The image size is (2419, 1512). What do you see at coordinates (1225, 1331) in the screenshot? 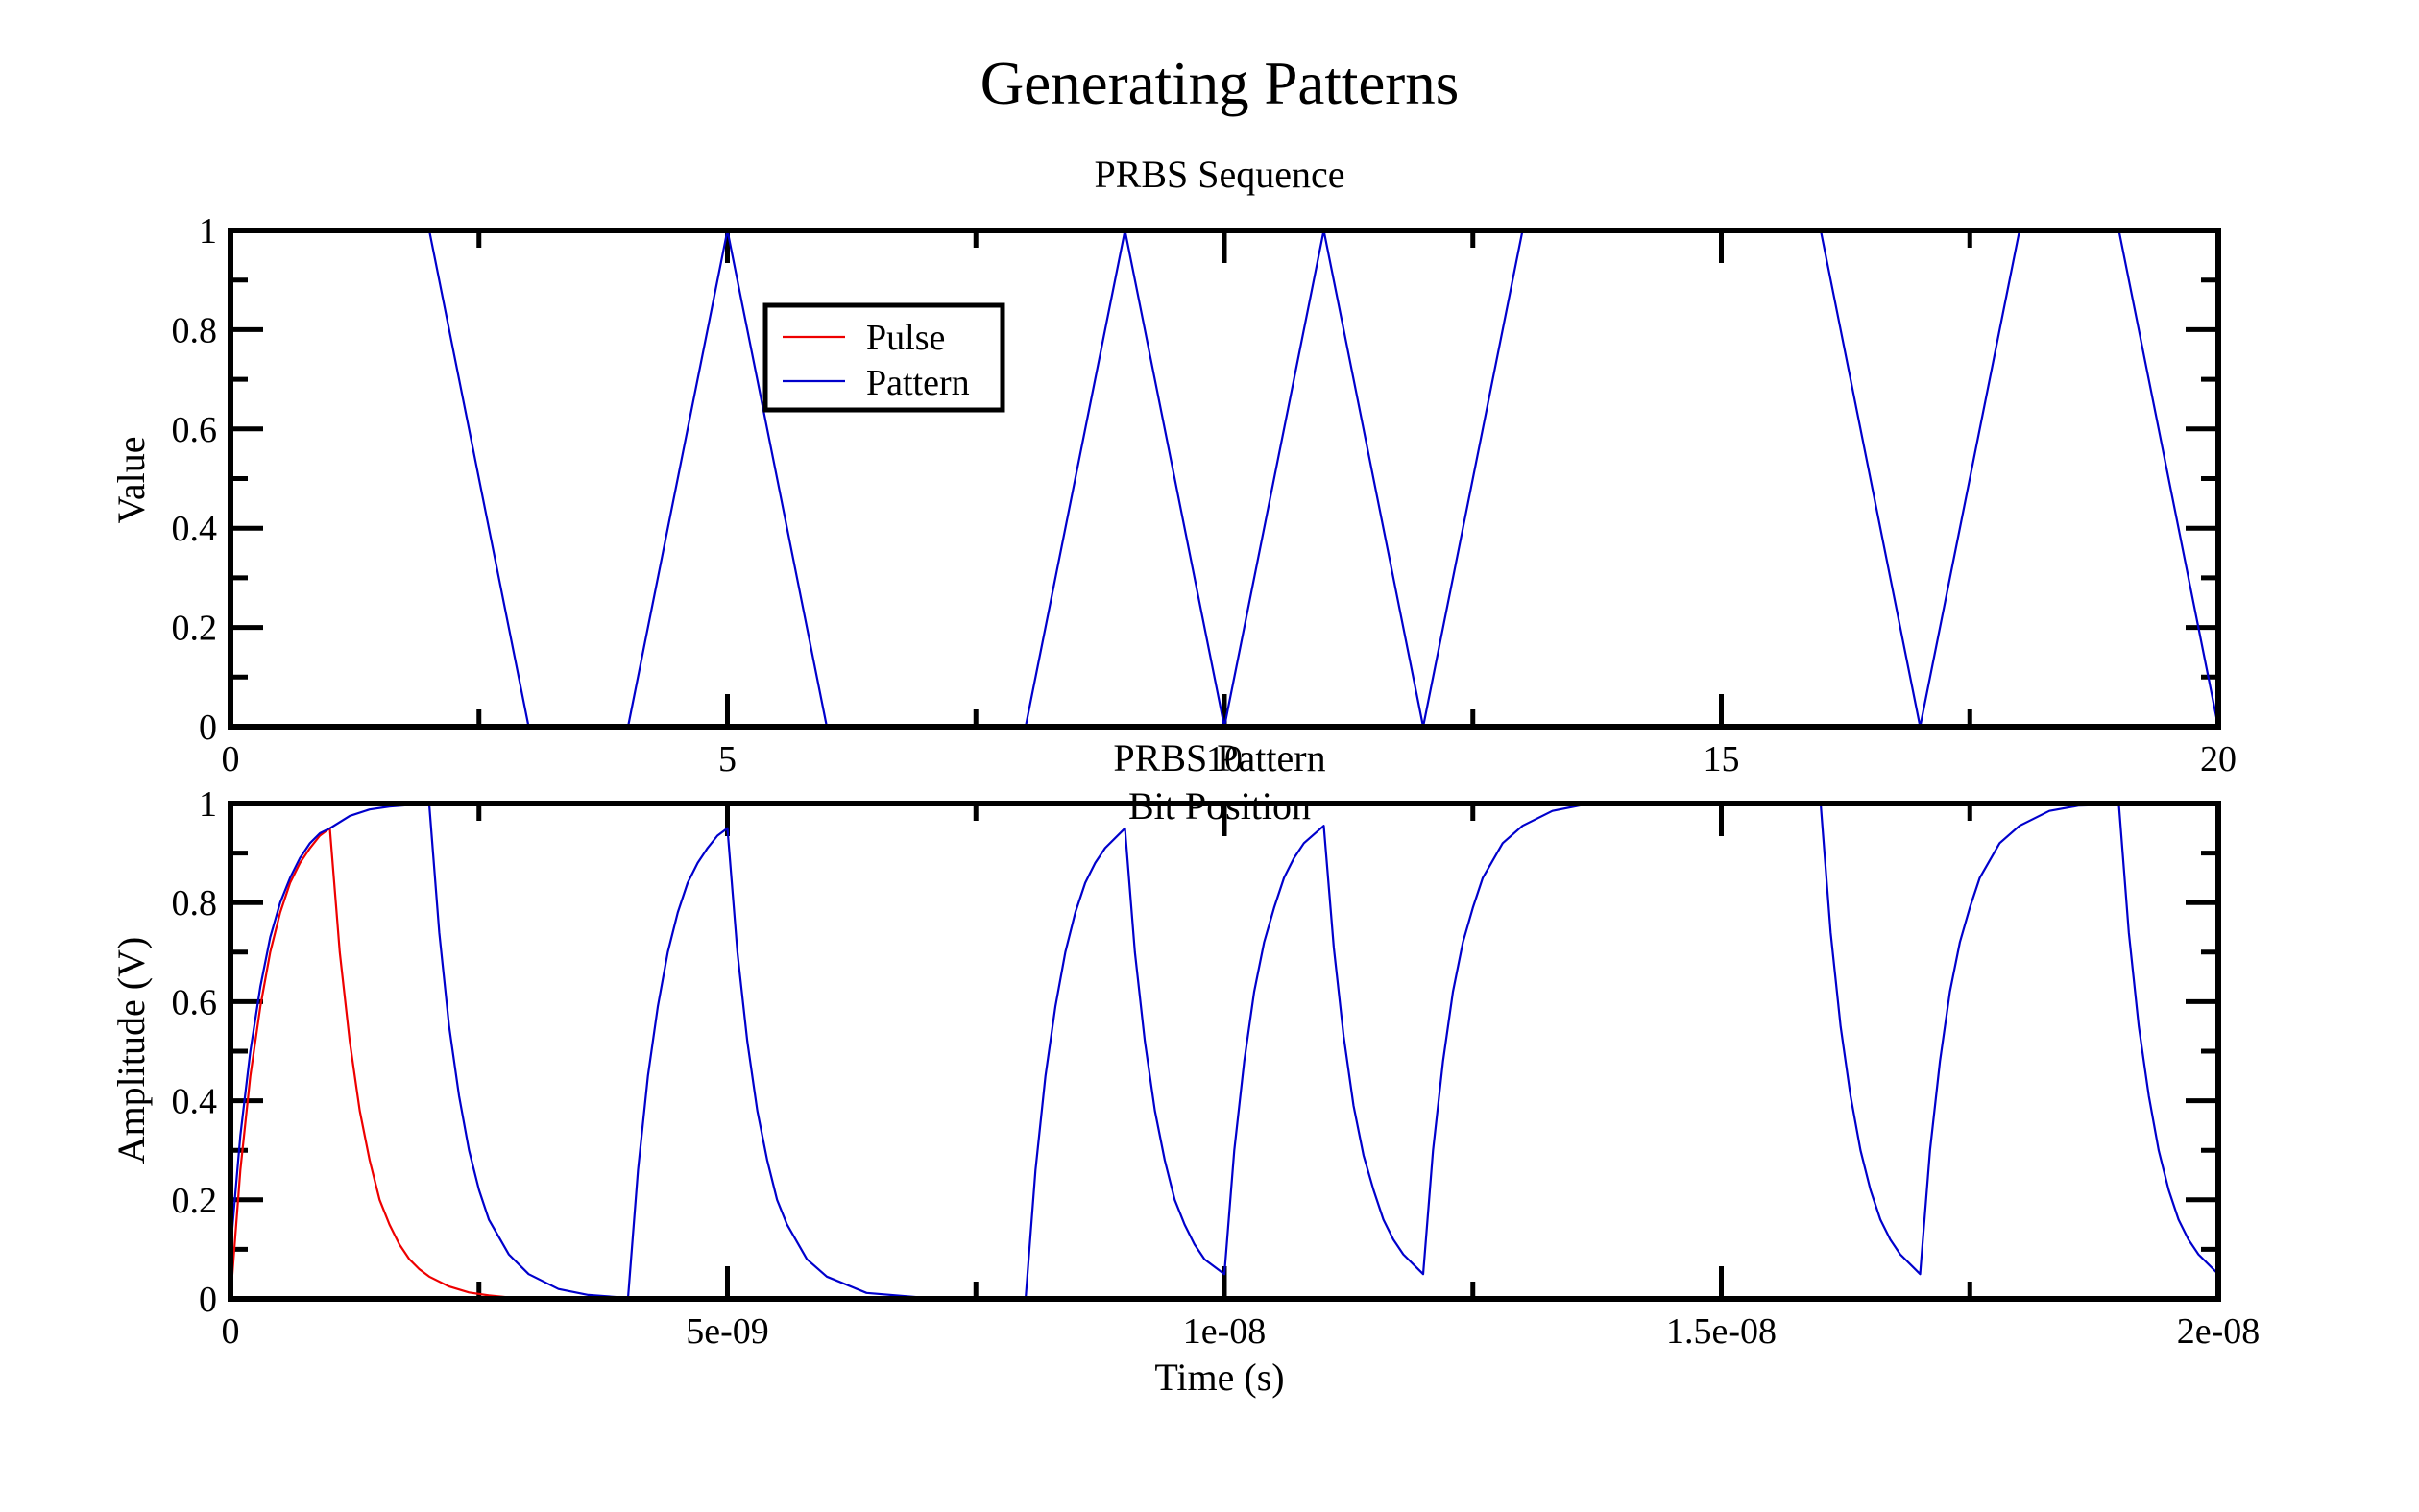
I see `x-tick-label: 1e-08` at bounding box center [1225, 1331].